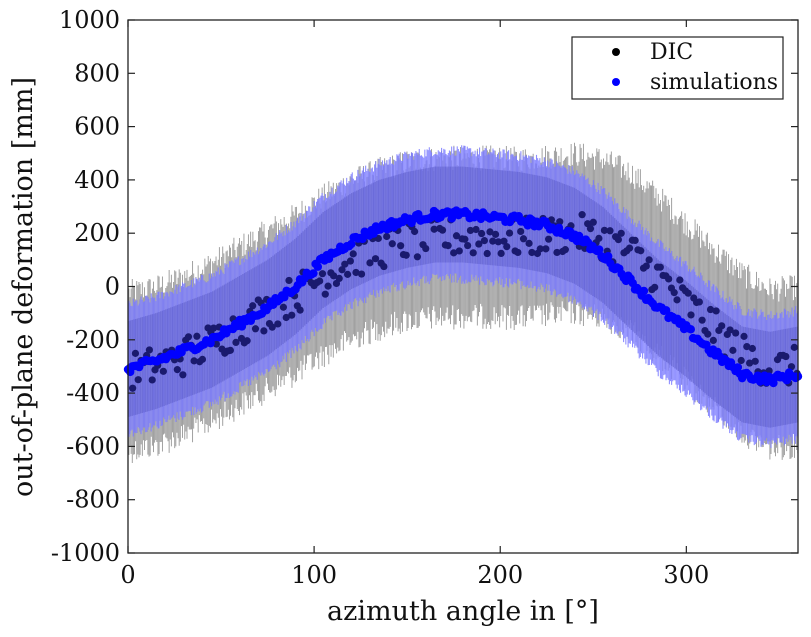  I want to click on legend: DIC simulations, so click(677, 68).